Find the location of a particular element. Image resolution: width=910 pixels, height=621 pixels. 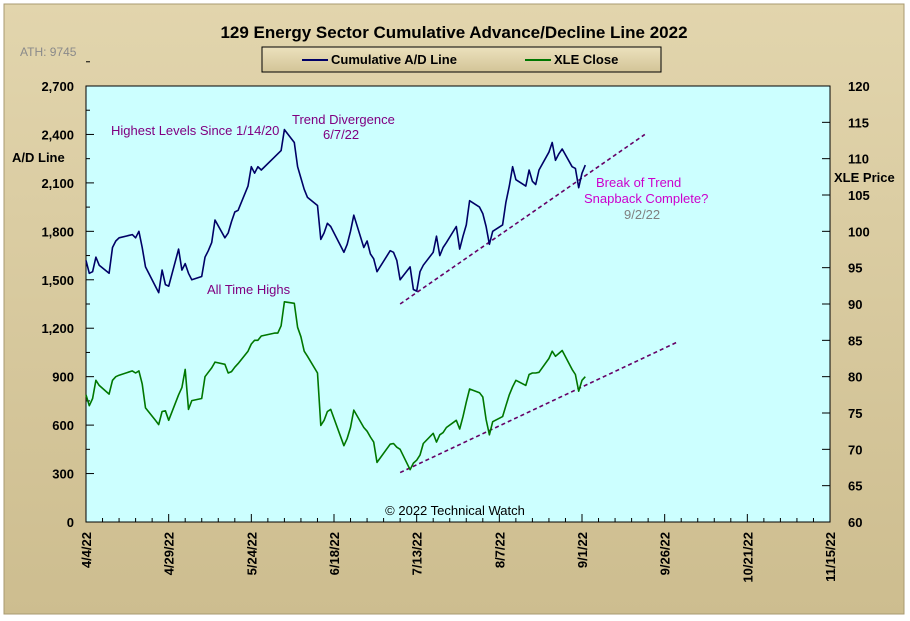

x-tick-label: 9/1/22 is located at coordinates (582, 550).